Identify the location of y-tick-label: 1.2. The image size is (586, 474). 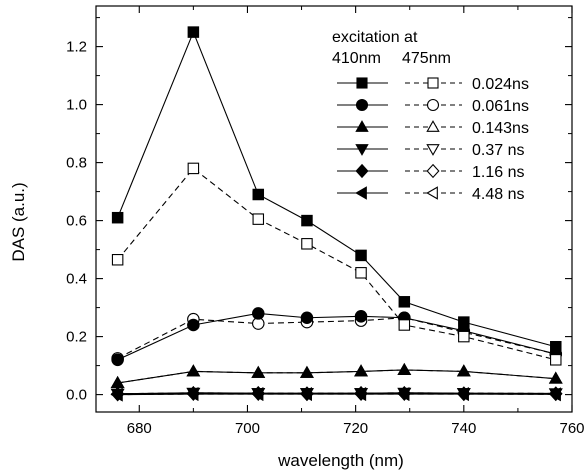
(76, 47).